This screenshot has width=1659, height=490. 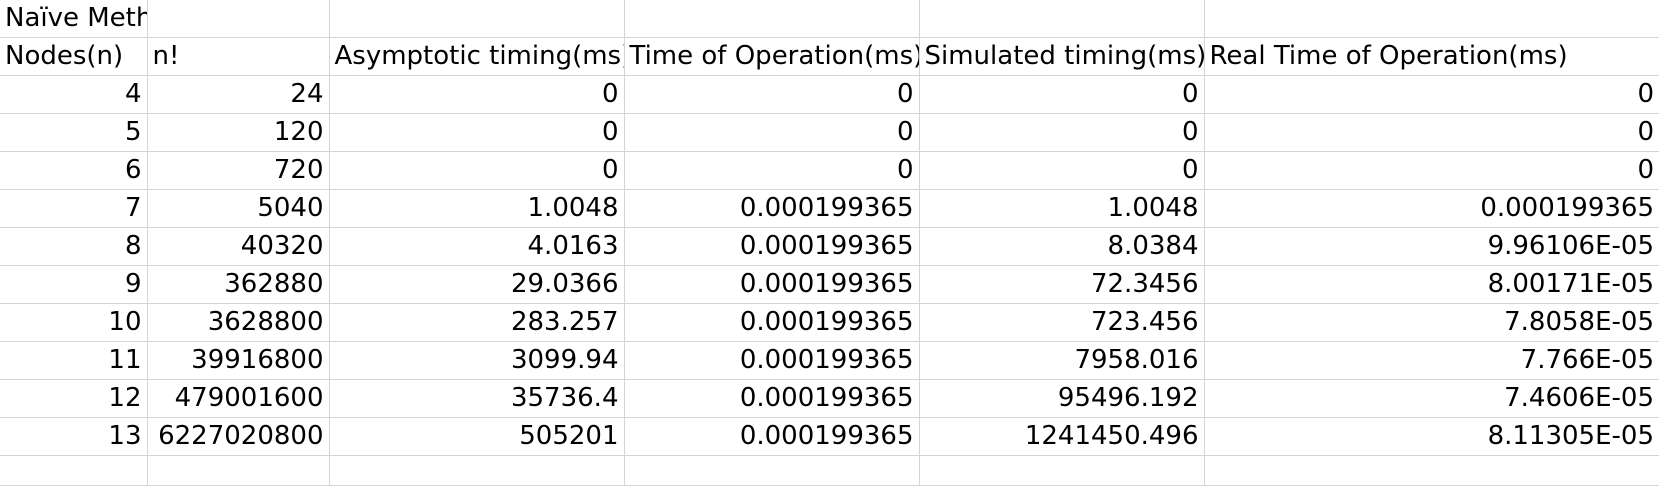 I want to click on cell-factorial: 720, so click(x=238, y=170).